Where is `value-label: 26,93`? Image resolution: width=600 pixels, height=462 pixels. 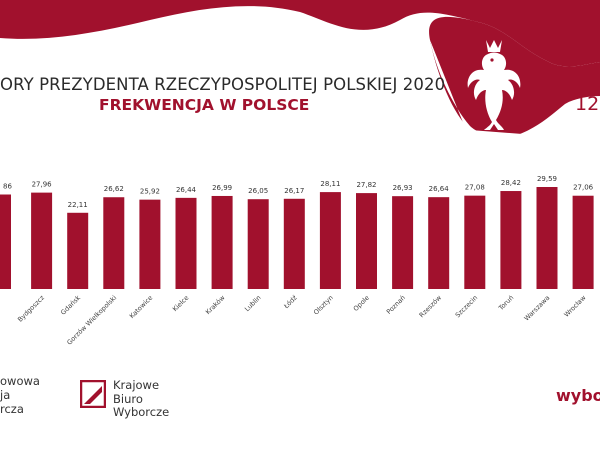 value-label: 26,93 is located at coordinates (403, 188).